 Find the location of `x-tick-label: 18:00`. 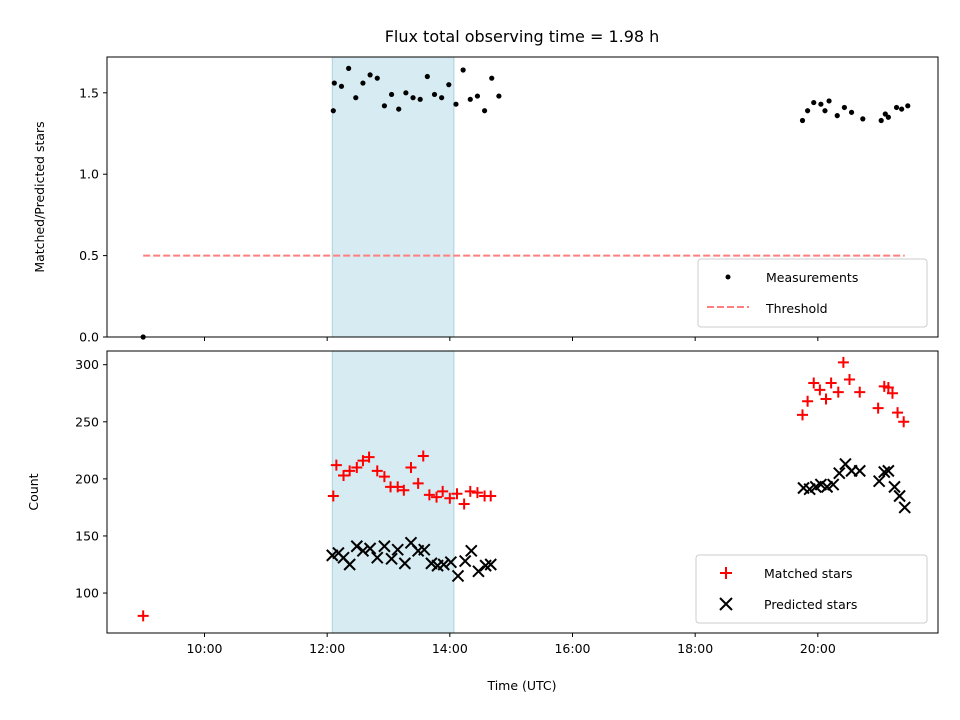

x-tick-label: 18:00 is located at coordinates (695, 648).